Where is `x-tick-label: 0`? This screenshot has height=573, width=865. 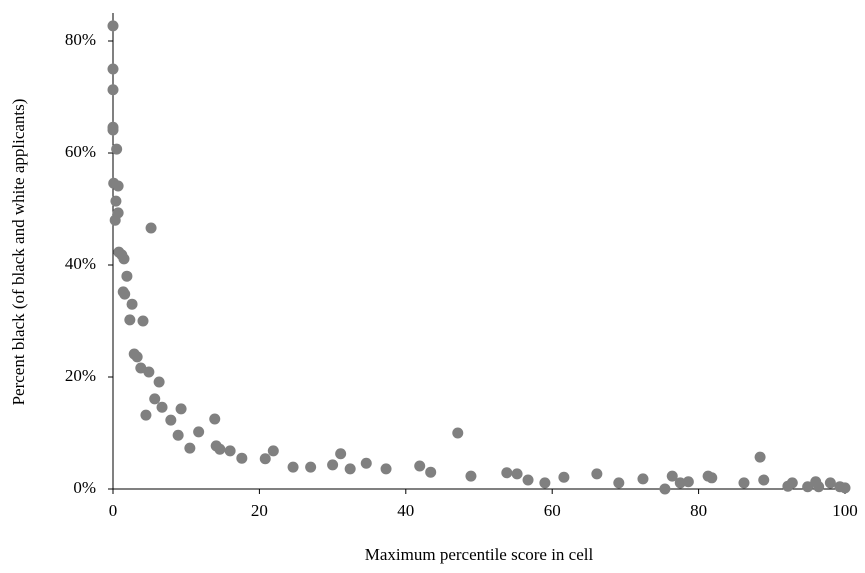 x-tick-label: 0 is located at coordinates (113, 510).